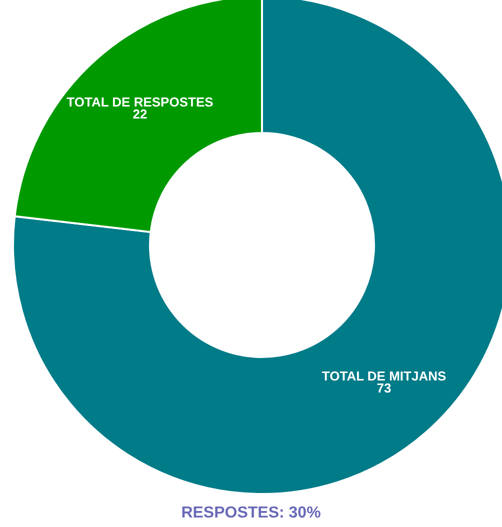  What do you see at coordinates (251, 513) in the screenshot?
I see `text: RESPOSTES: 30%` at bounding box center [251, 513].